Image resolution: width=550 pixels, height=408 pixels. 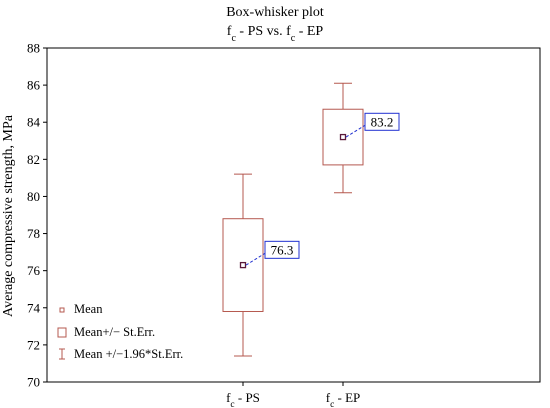 I want to click on legend-item: Mean, so click(x=81, y=309).